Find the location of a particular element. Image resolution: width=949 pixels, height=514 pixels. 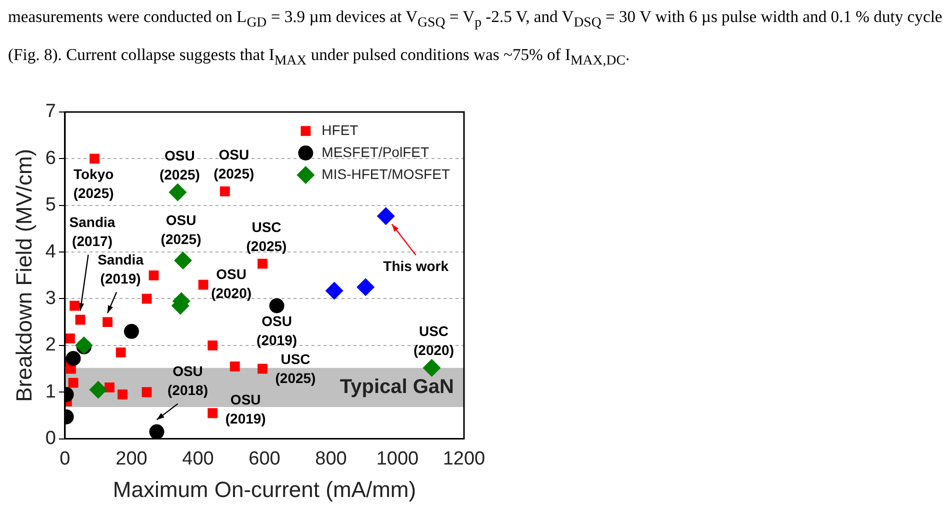

y-tick-label: 1 is located at coordinates (50, 391).